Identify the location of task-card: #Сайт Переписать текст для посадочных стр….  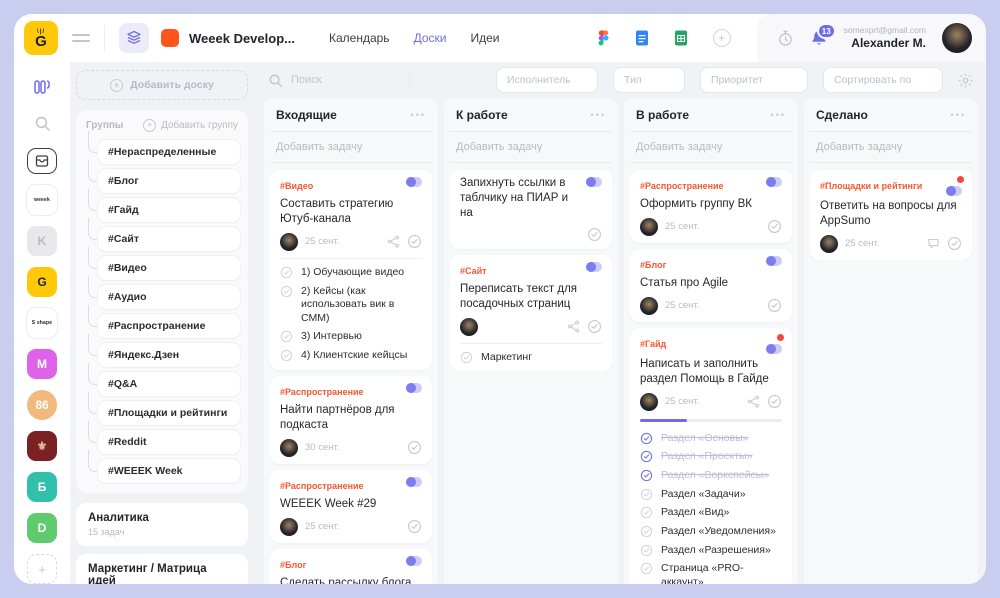
(531, 313).